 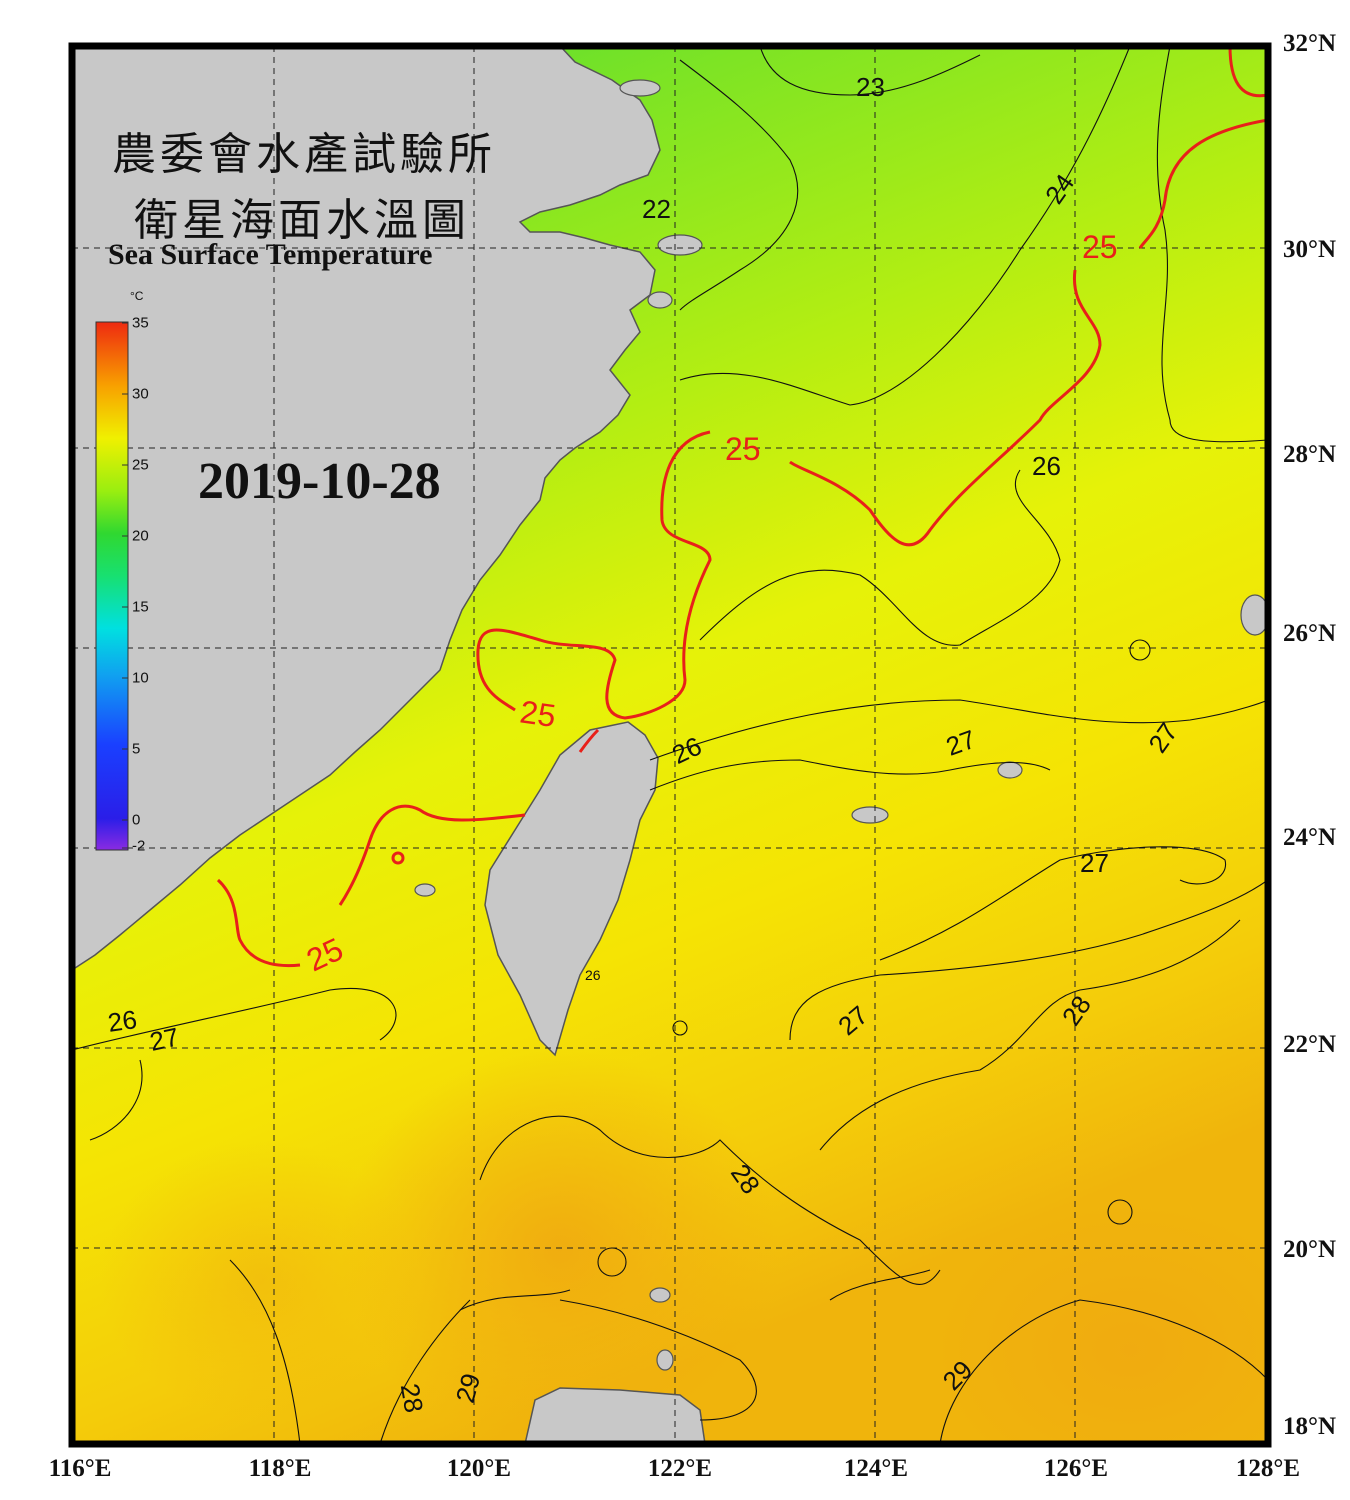 I want to click on colorbar-tick-label: 15, so click(x=140, y=607).